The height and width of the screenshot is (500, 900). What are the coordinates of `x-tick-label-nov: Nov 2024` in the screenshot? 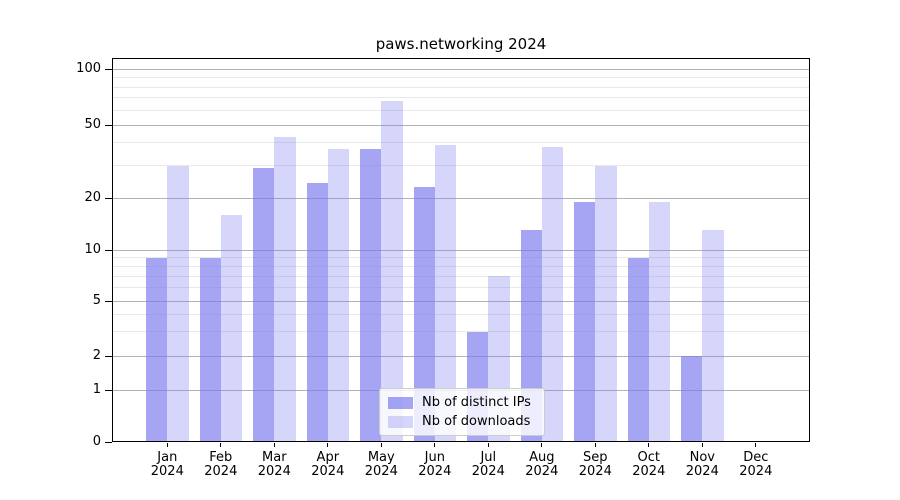 It's located at (702, 465).